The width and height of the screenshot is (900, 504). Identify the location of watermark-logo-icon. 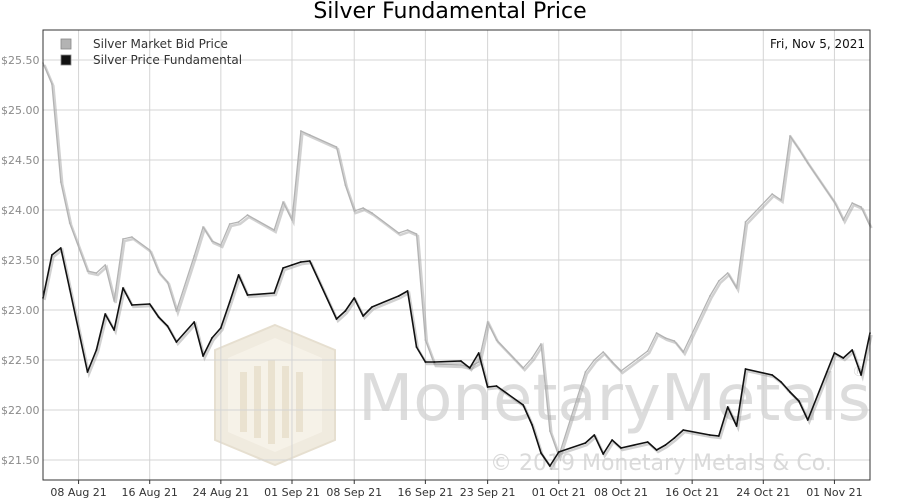
(275, 395).